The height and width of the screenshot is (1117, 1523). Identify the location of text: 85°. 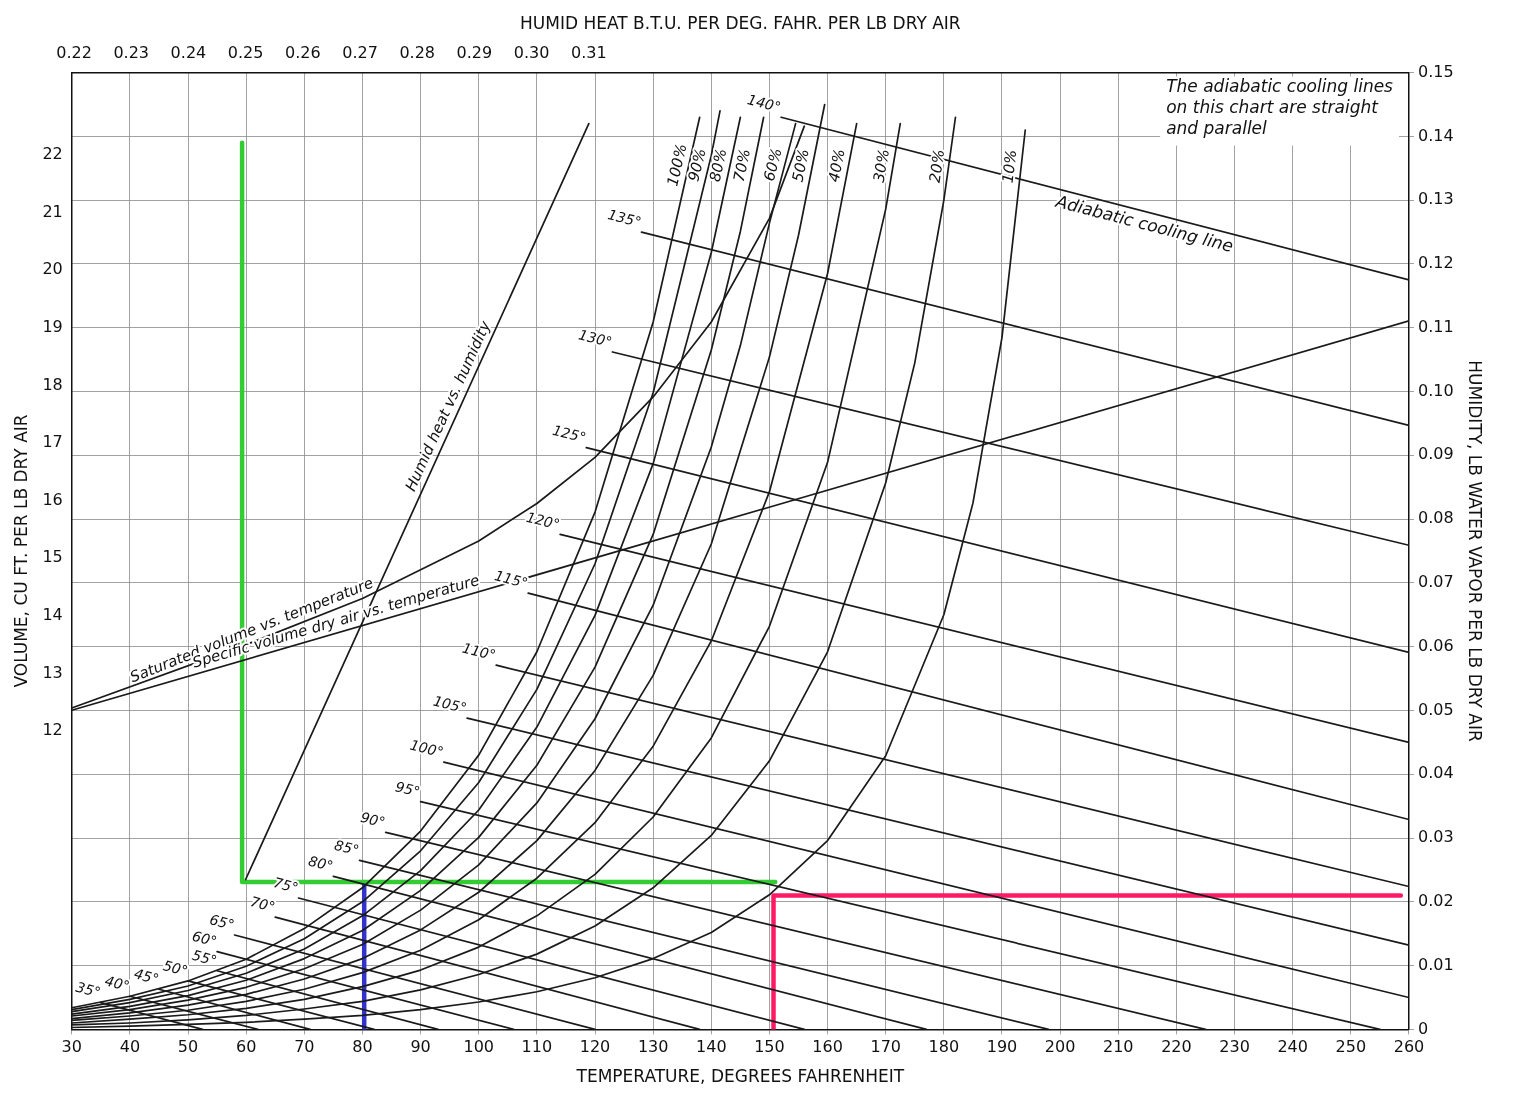
(346, 847).